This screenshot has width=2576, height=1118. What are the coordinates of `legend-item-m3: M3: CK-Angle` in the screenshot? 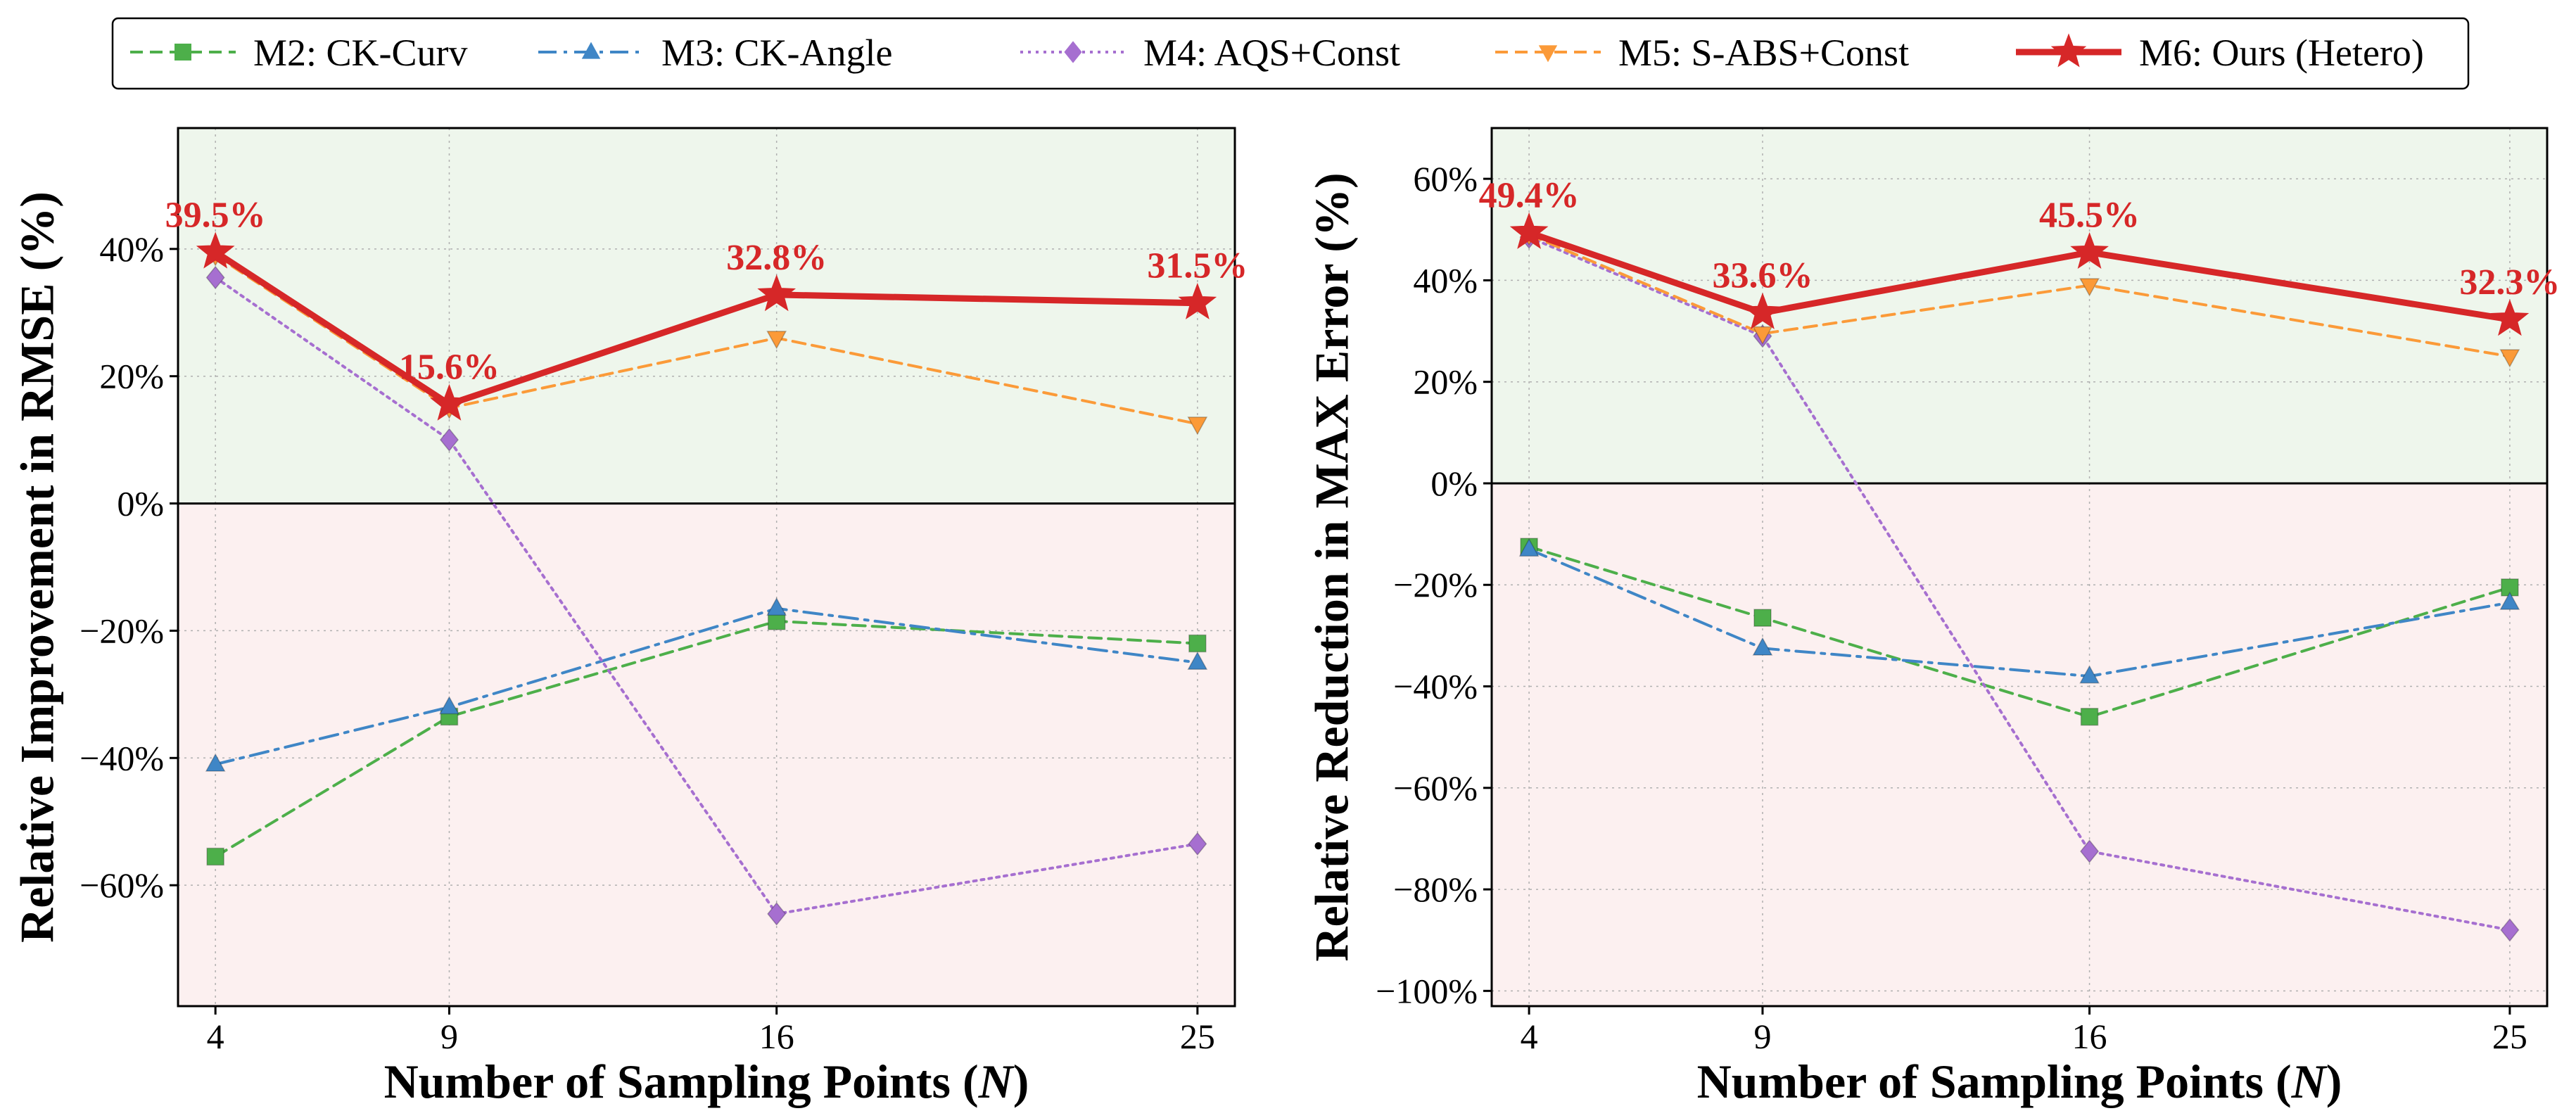 It's located at (715, 53).